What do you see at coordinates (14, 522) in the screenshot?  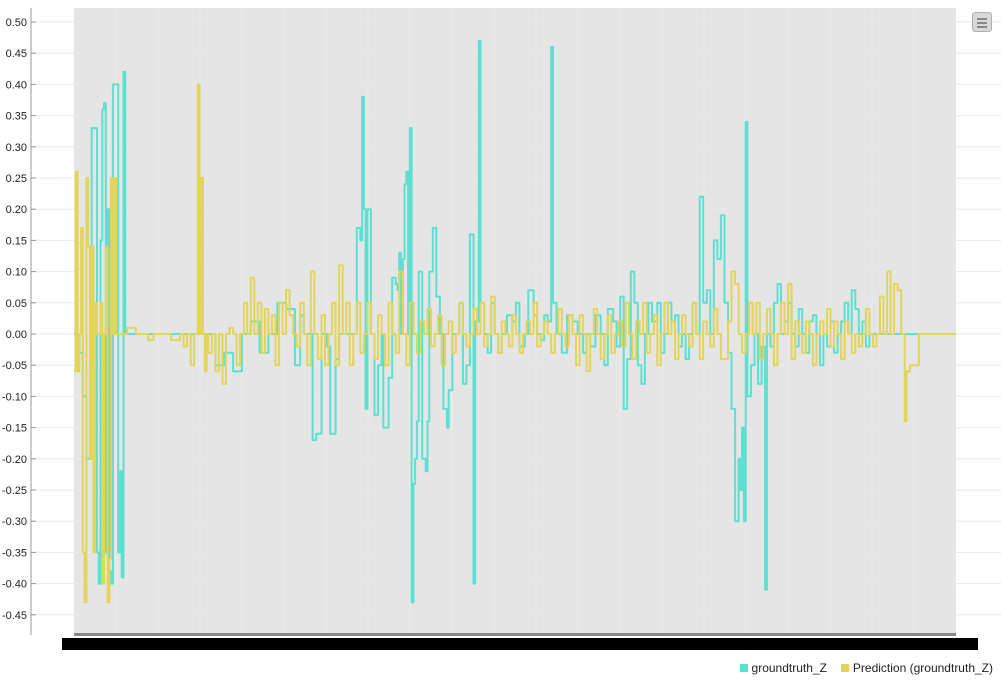 I see `y-tick-label: -0.30` at bounding box center [14, 522].